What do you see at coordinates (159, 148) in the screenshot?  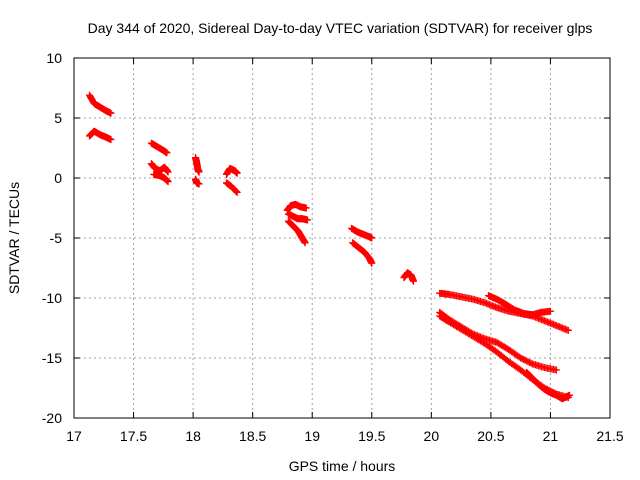 I see `series-arc3` at bounding box center [159, 148].